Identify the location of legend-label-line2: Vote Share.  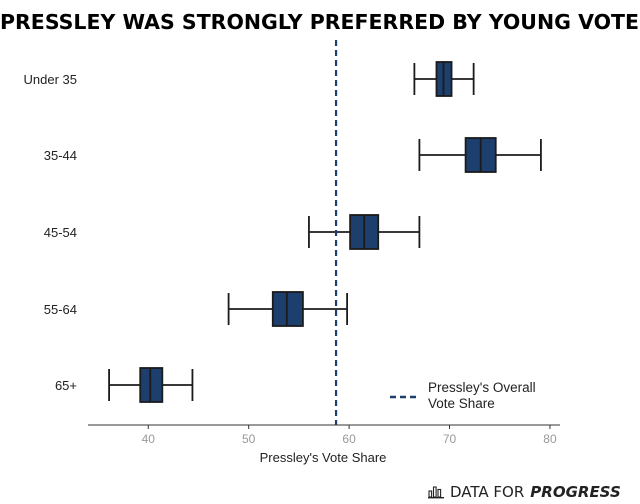
(461, 403).